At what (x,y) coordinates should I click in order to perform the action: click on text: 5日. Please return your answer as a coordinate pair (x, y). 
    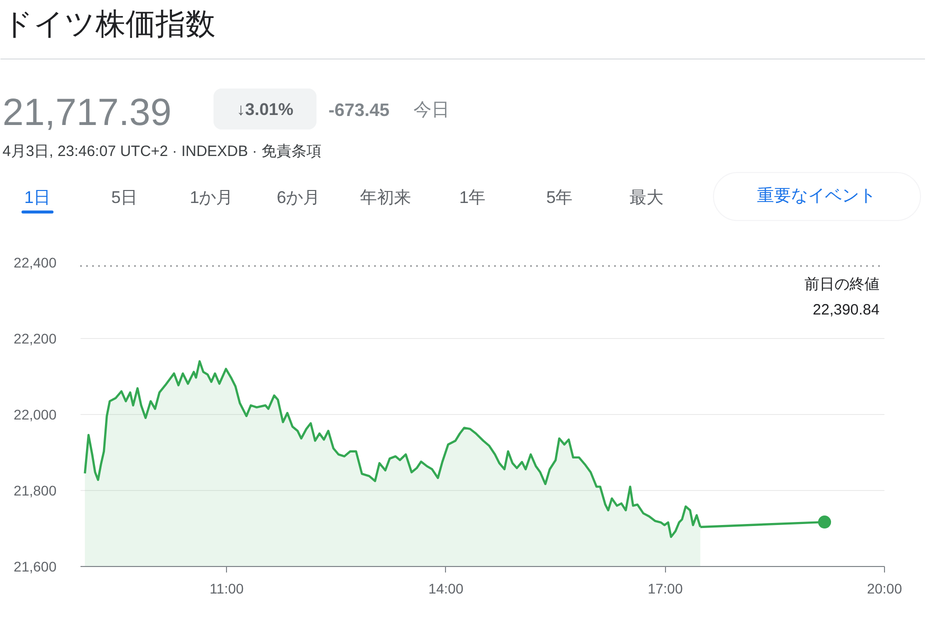
    Looking at the image, I should click on (124, 197).